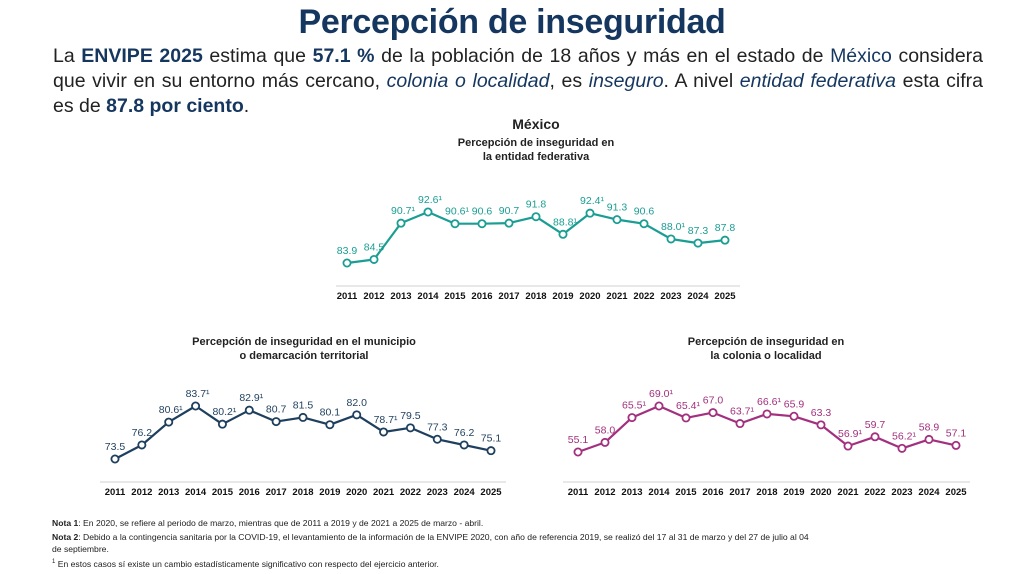  I want to click on data-label: 88.0¹, so click(673, 227).